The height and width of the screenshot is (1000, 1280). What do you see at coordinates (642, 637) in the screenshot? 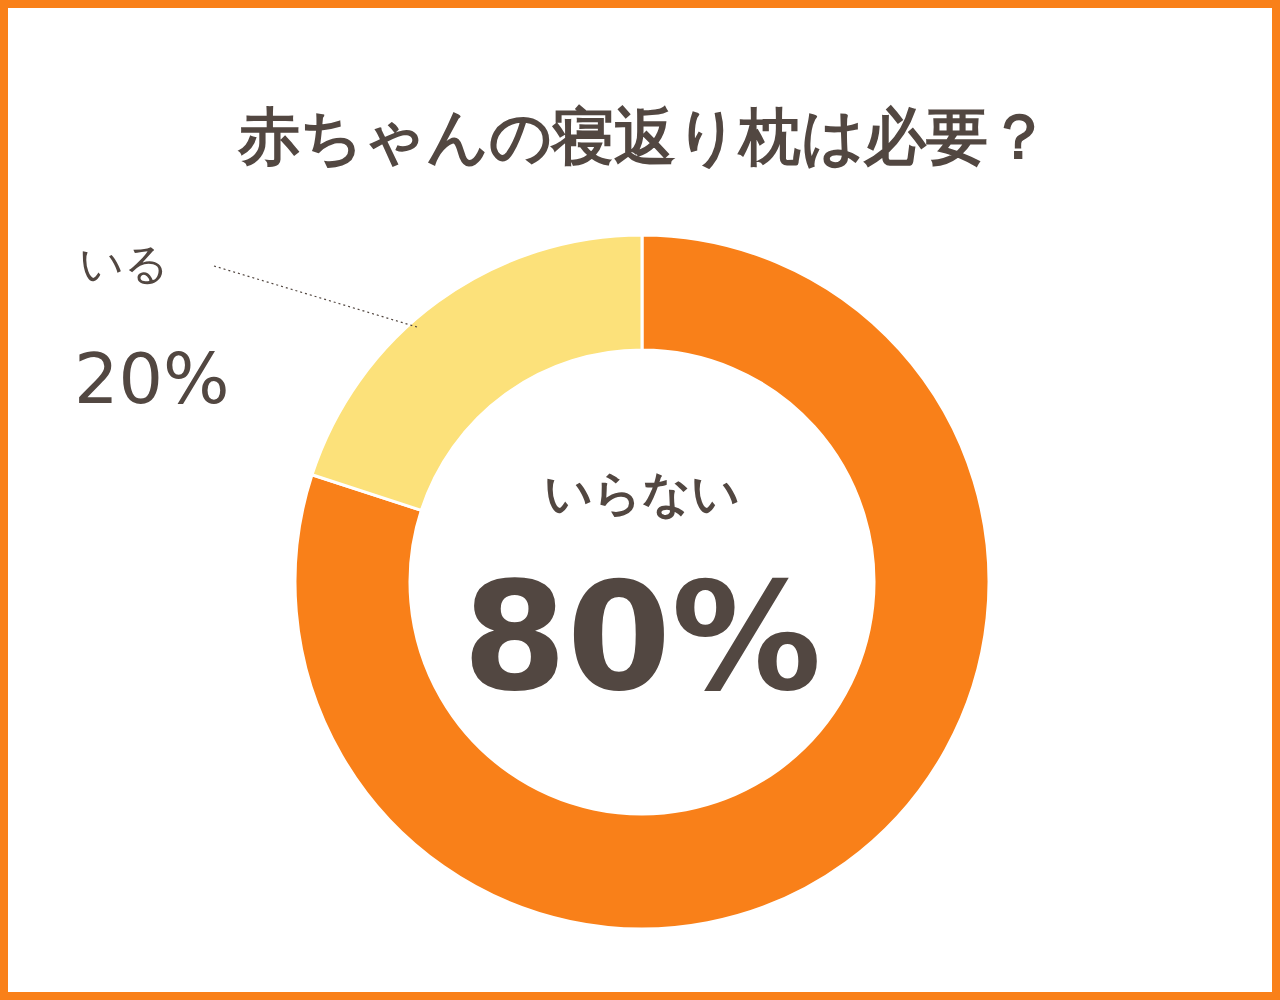
I see `data-label: 80%` at bounding box center [642, 637].